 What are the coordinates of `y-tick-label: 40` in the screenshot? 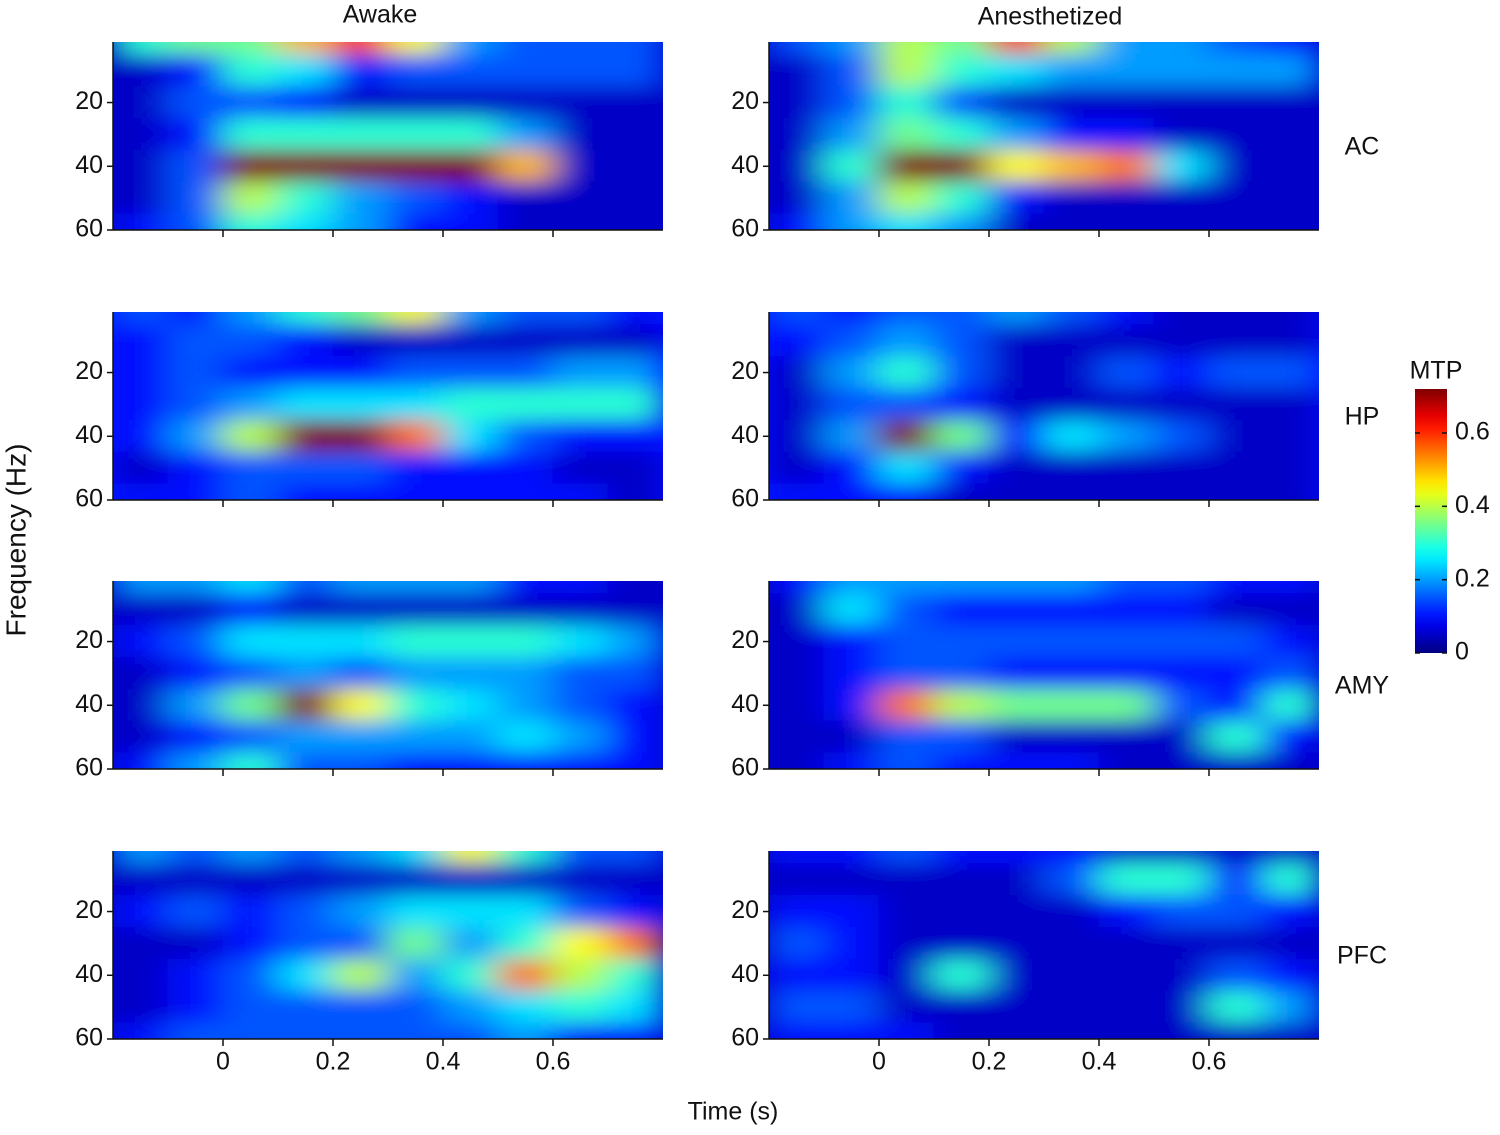 It's located at (89, 974).